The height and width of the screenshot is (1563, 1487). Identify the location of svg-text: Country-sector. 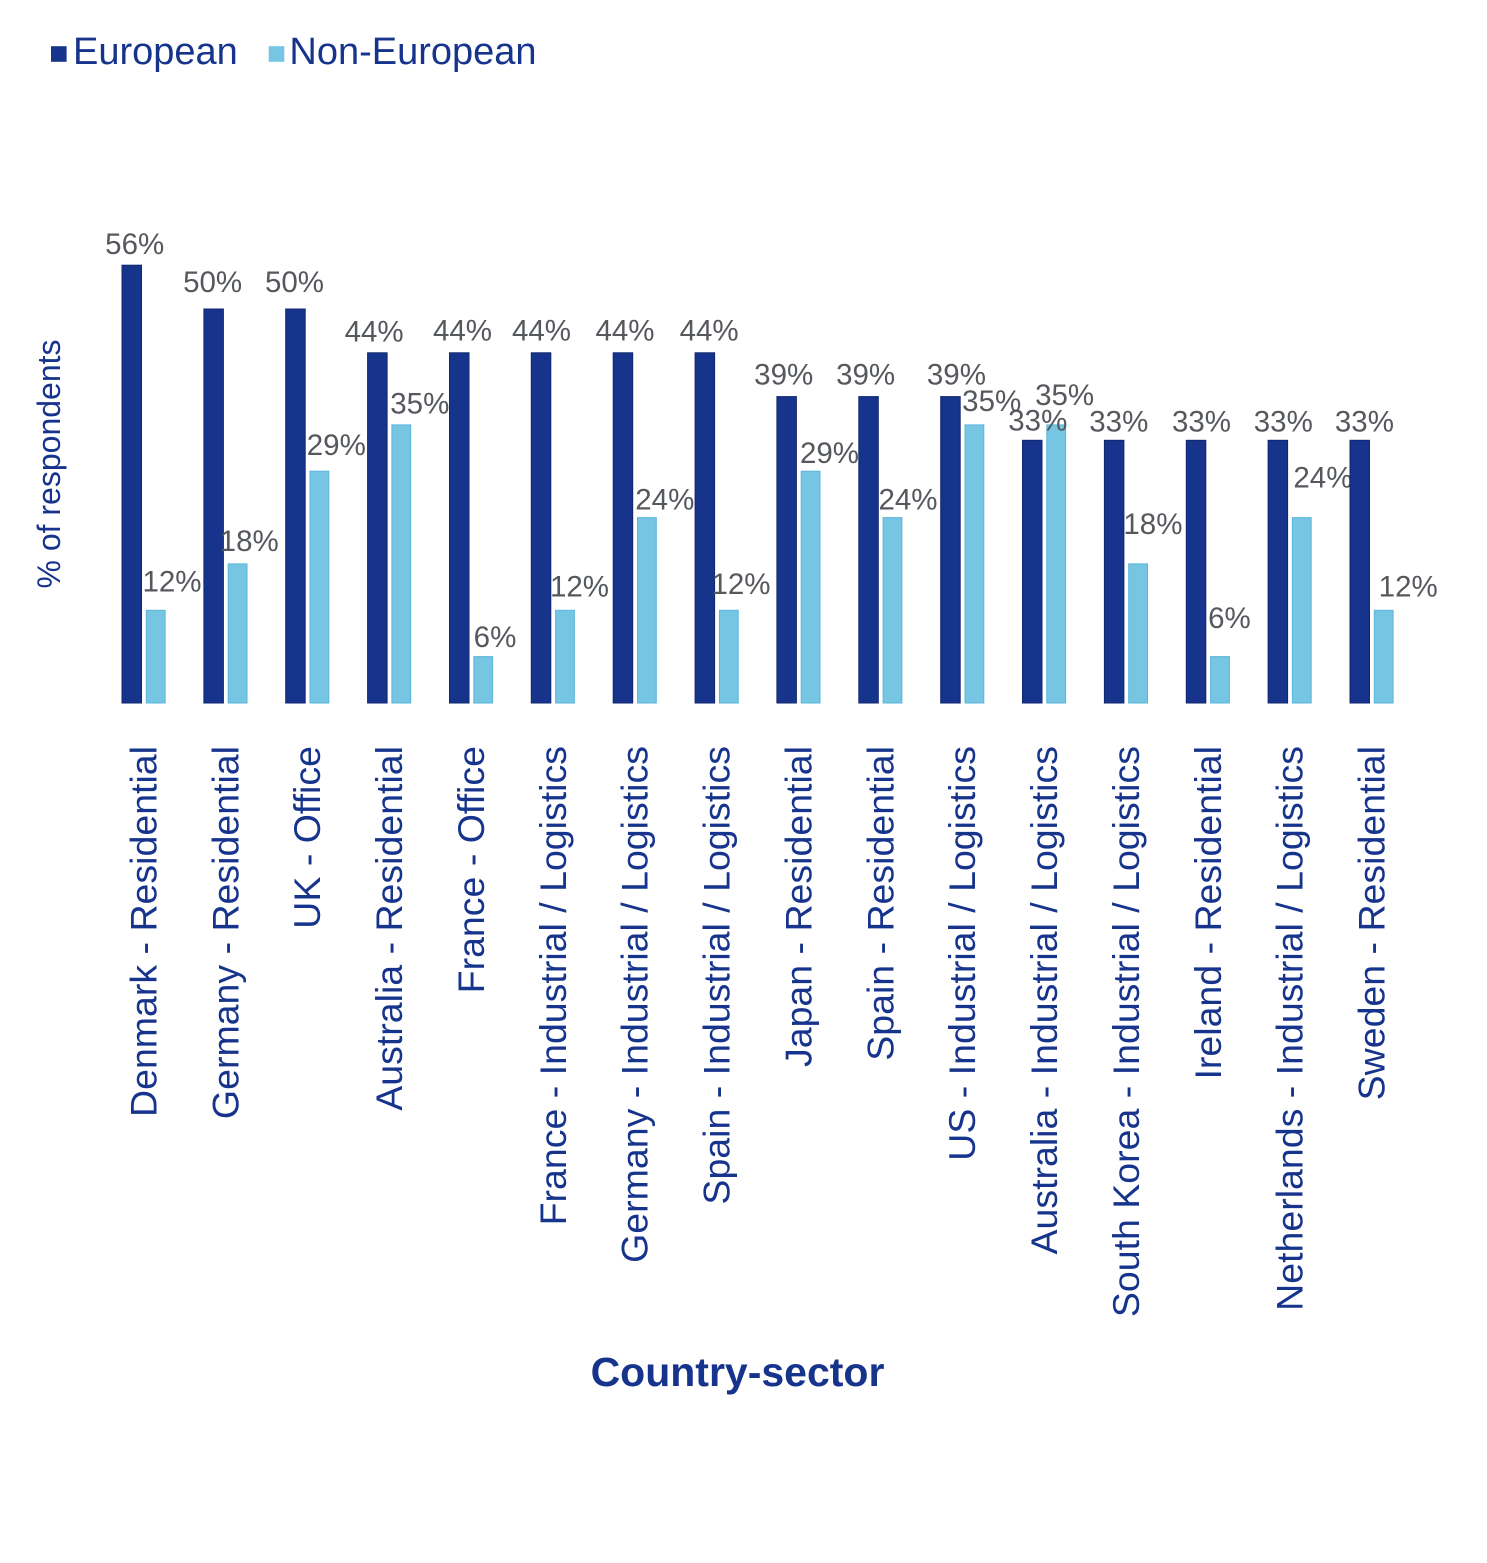
(738, 1372).